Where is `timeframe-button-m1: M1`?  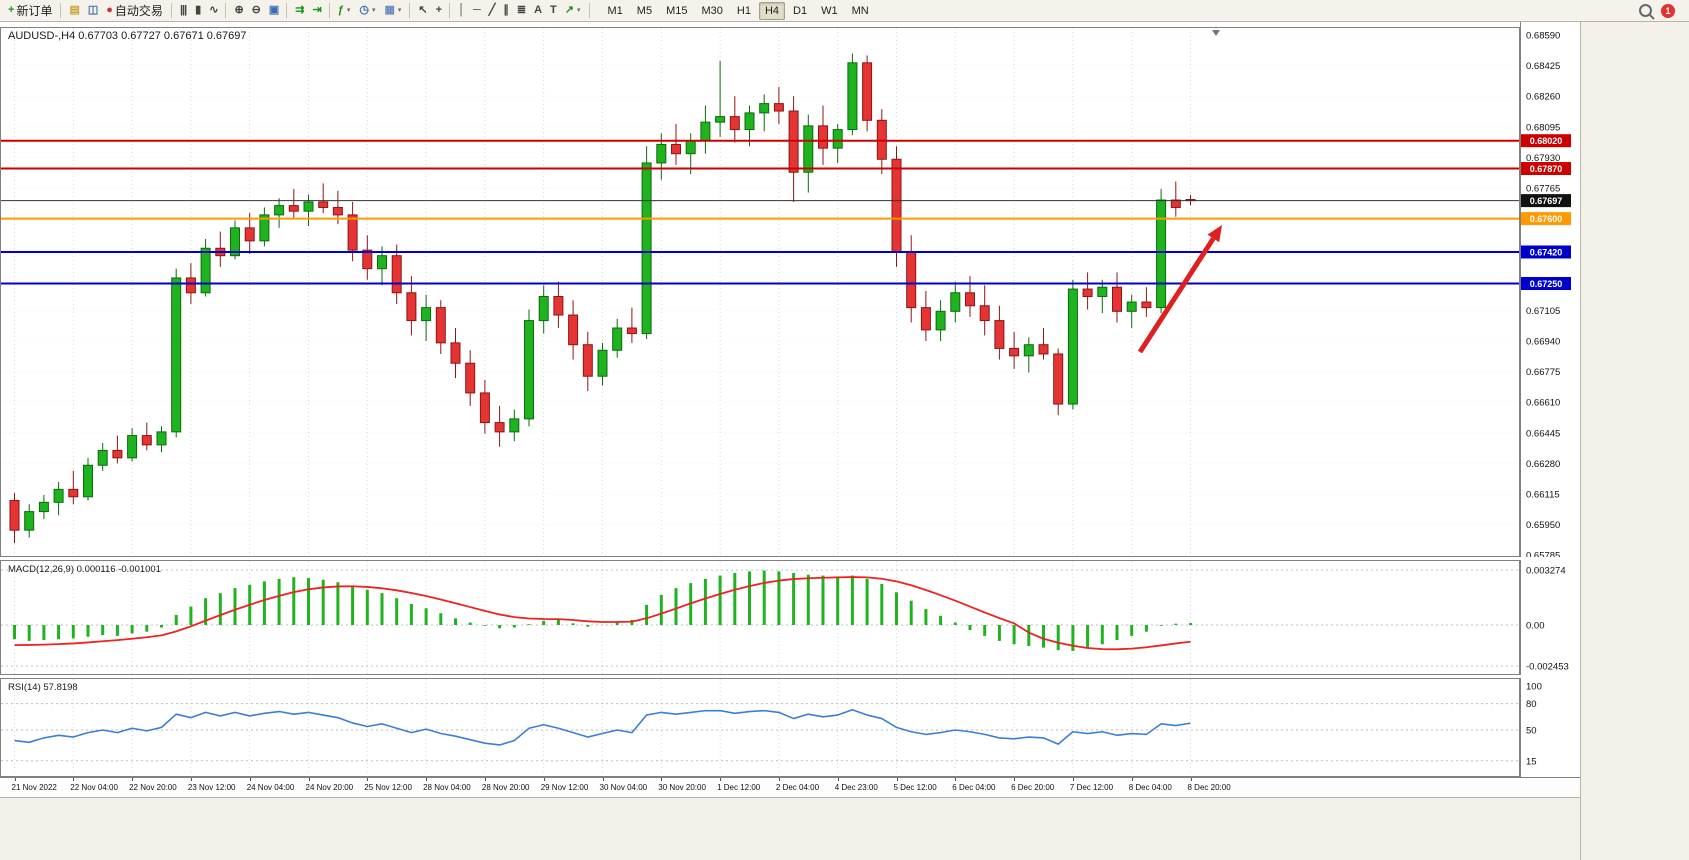
timeframe-button-m1: M1 is located at coordinates (615, 10).